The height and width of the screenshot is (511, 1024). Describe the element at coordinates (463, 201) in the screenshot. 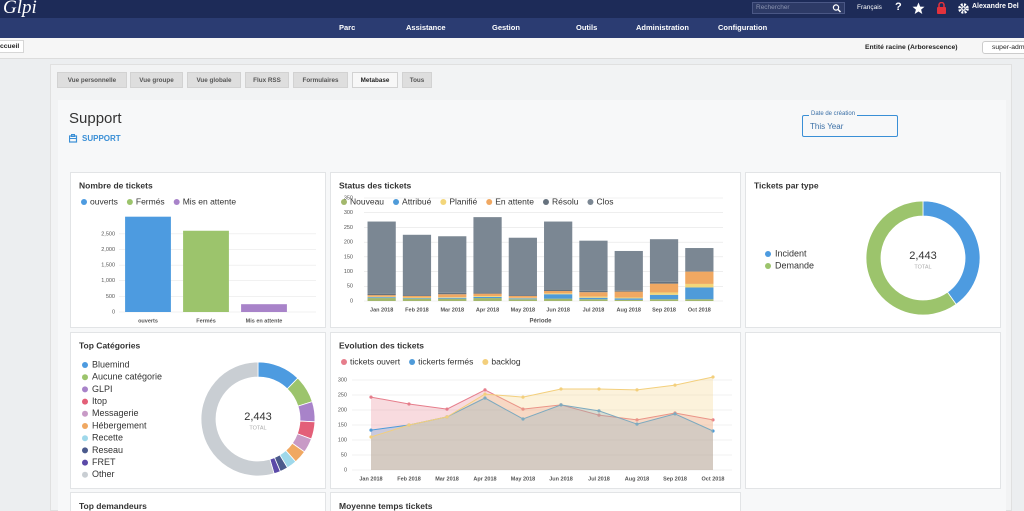

I see `legend-label: Planifié` at that location.